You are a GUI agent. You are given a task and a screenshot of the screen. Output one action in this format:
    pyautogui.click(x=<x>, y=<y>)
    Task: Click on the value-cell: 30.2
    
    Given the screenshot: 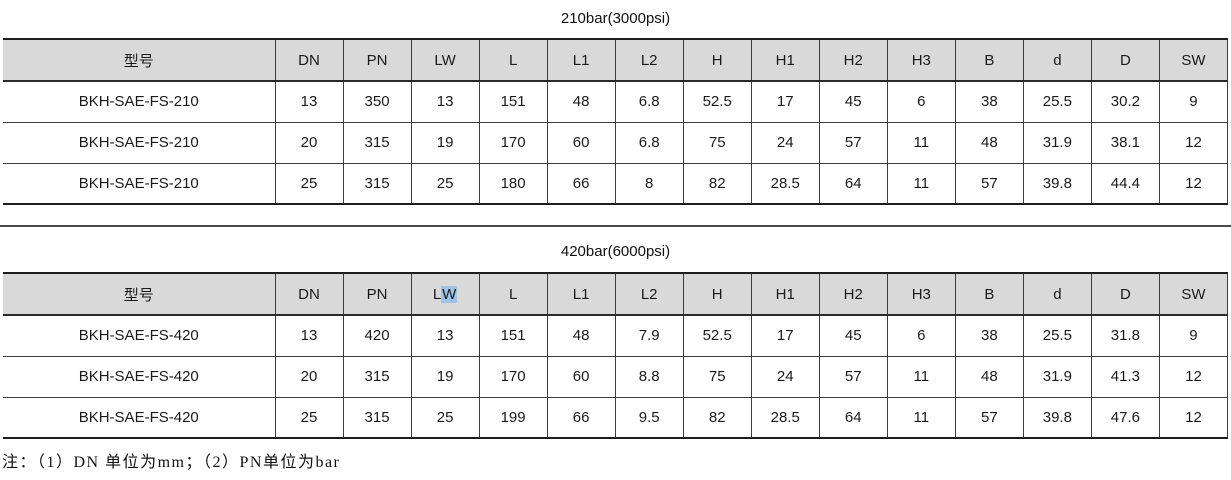 What is the action you would take?
    pyautogui.click(x=1125, y=101)
    